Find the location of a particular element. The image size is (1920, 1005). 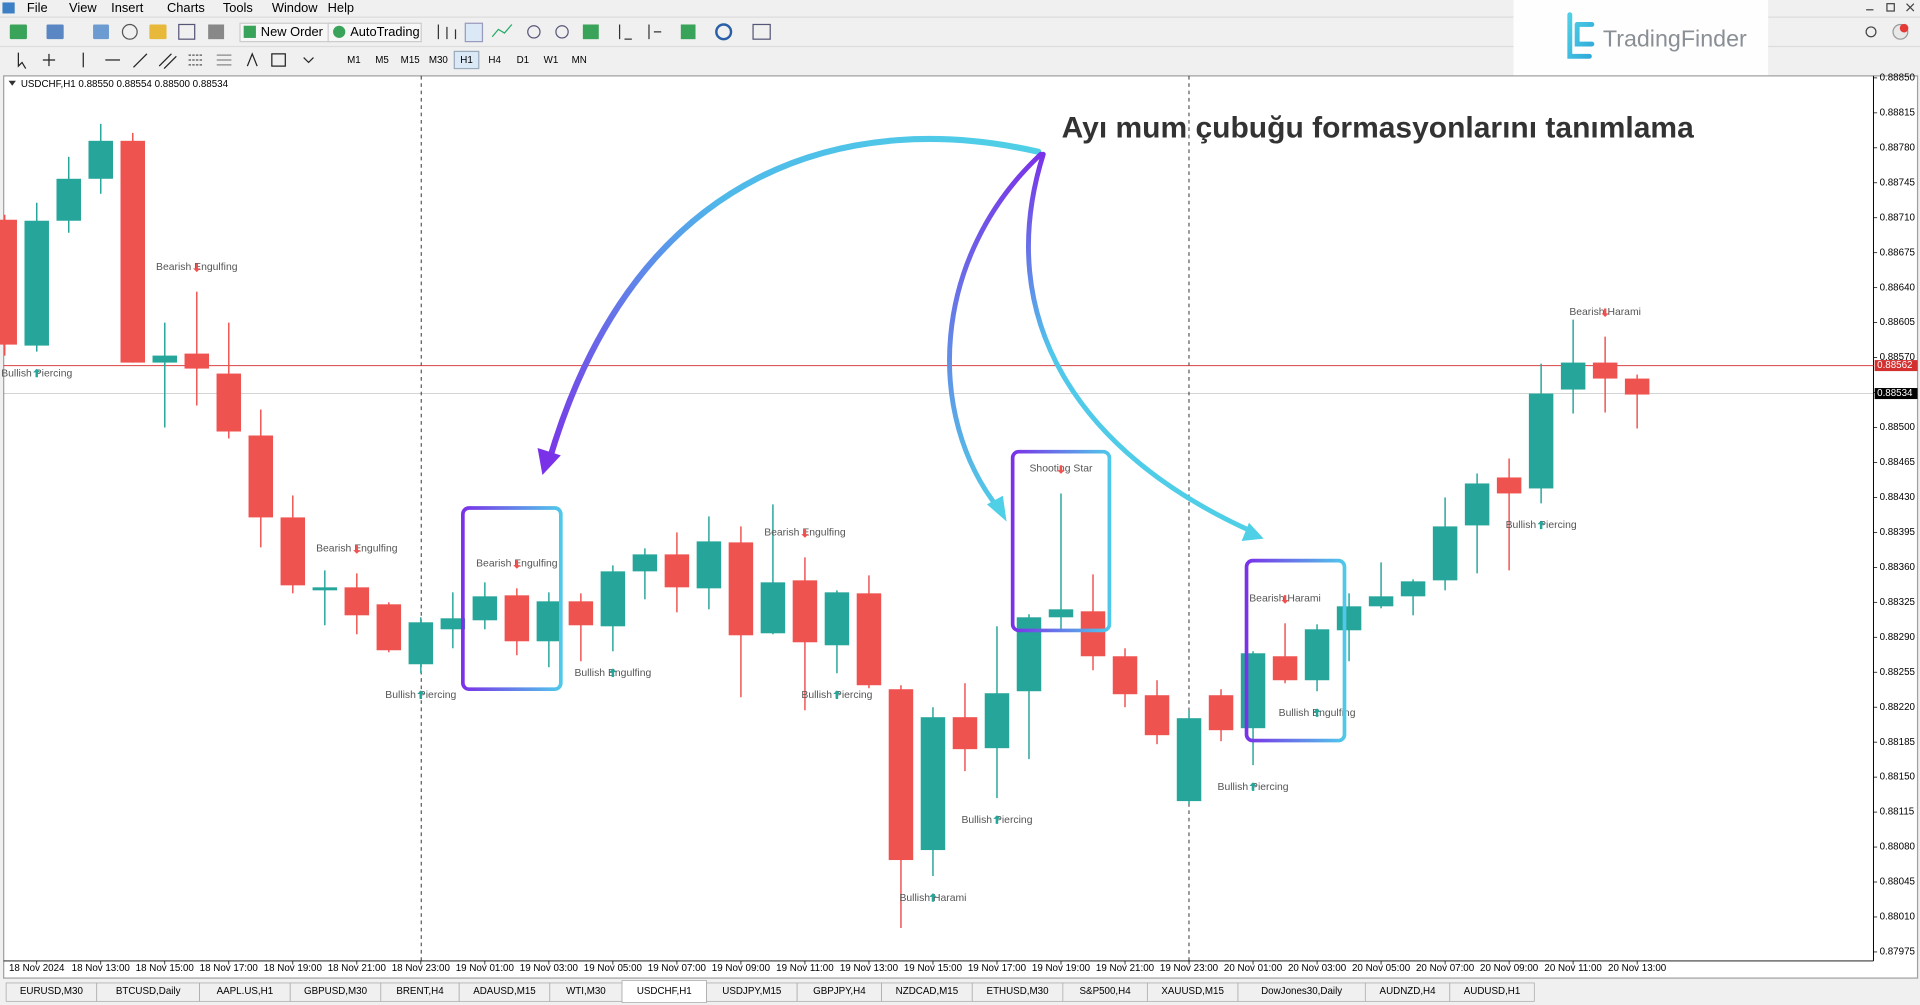

arrow is located at coordinates (1140, 342).